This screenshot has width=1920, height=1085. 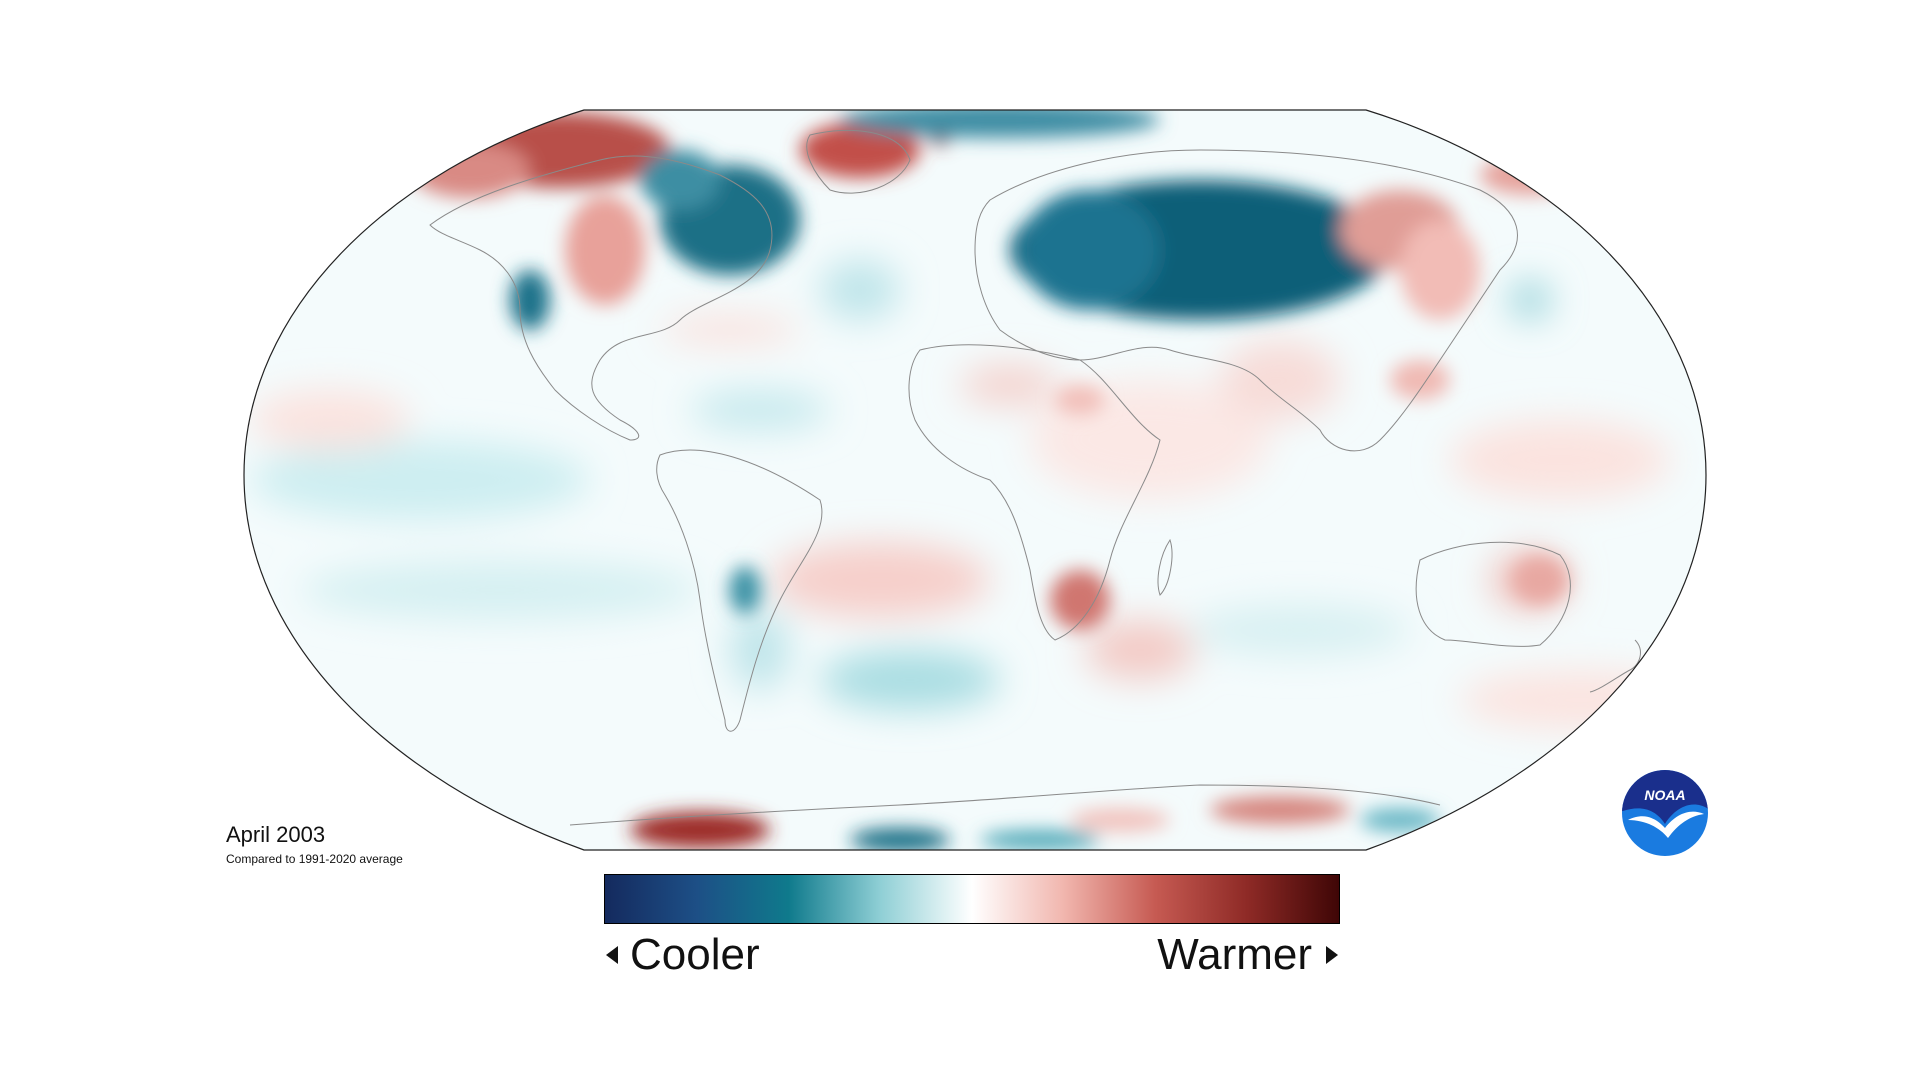 What do you see at coordinates (972, 899) in the screenshot?
I see `colorbar` at bounding box center [972, 899].